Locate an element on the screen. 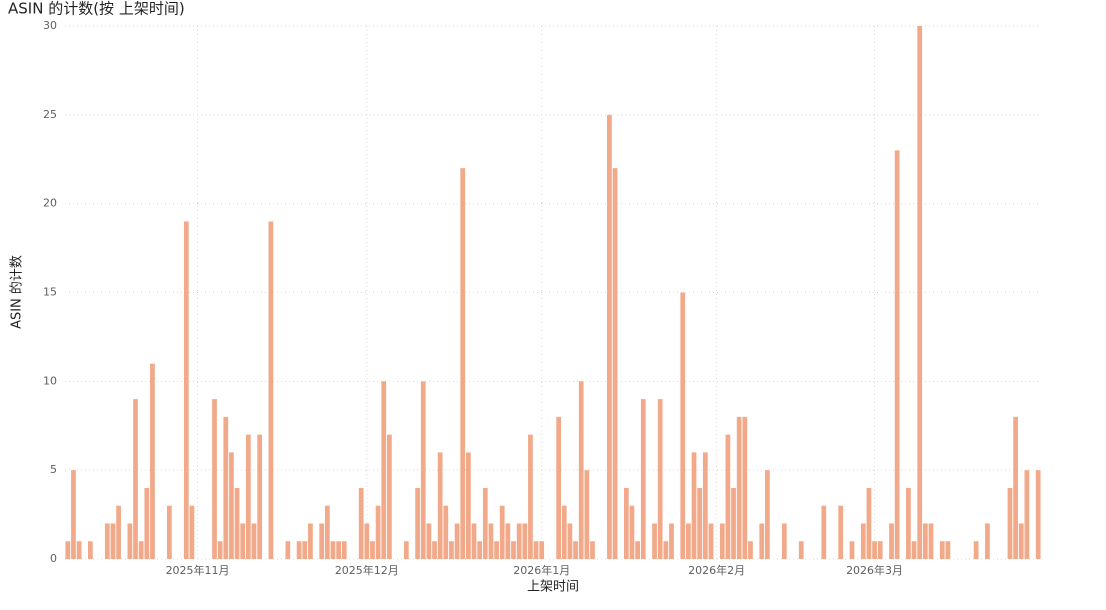 This screenshot has height=610, width=1106. y-tick-label: 10 is located at coordinates (50, 380).